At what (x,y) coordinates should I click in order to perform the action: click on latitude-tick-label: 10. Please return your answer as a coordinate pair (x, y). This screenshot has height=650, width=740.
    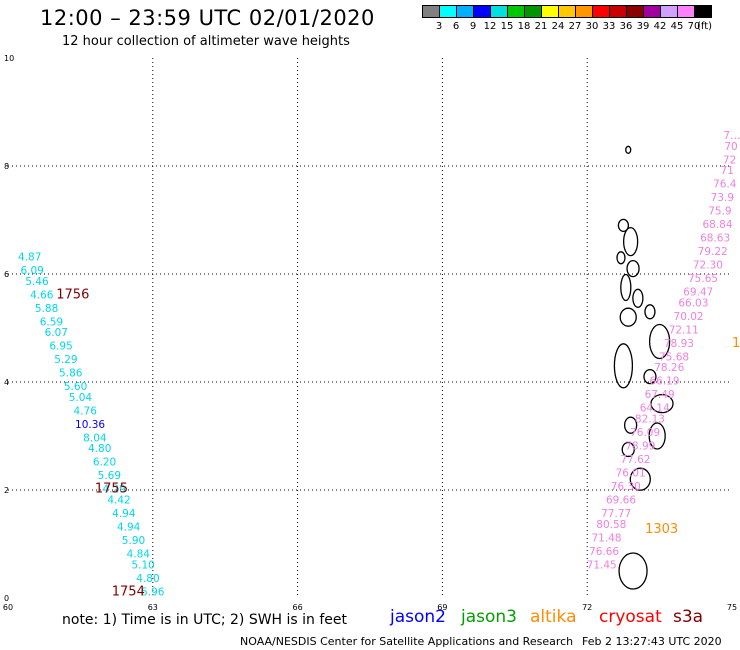
    Looking at the image, I should click on (9, 58).